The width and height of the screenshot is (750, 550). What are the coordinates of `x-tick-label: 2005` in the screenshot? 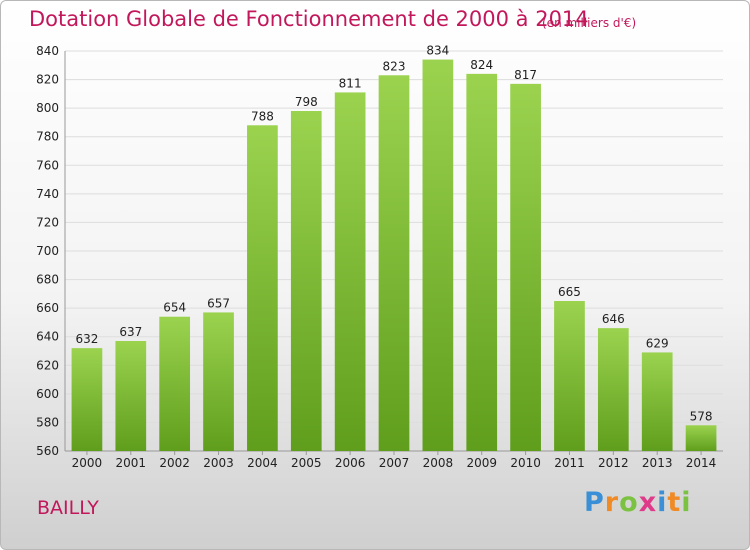 It's located at (306, 463).